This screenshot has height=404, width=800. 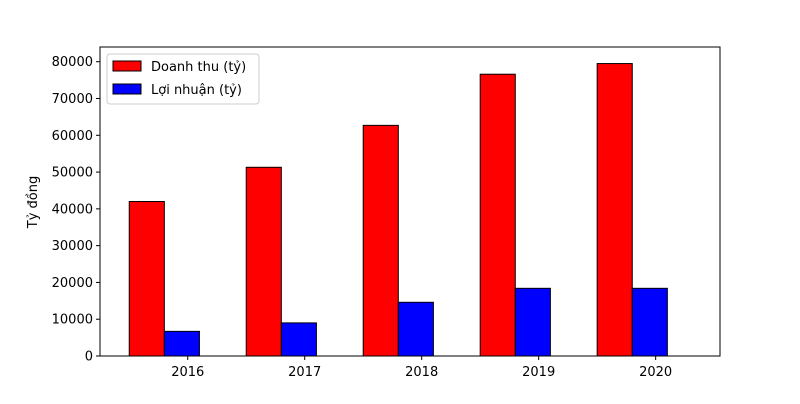 What do you see at coordinates (298, 339) in the screenshot?
I see `bar-loi-nhuan-2017` at bounding box center [298, 339].